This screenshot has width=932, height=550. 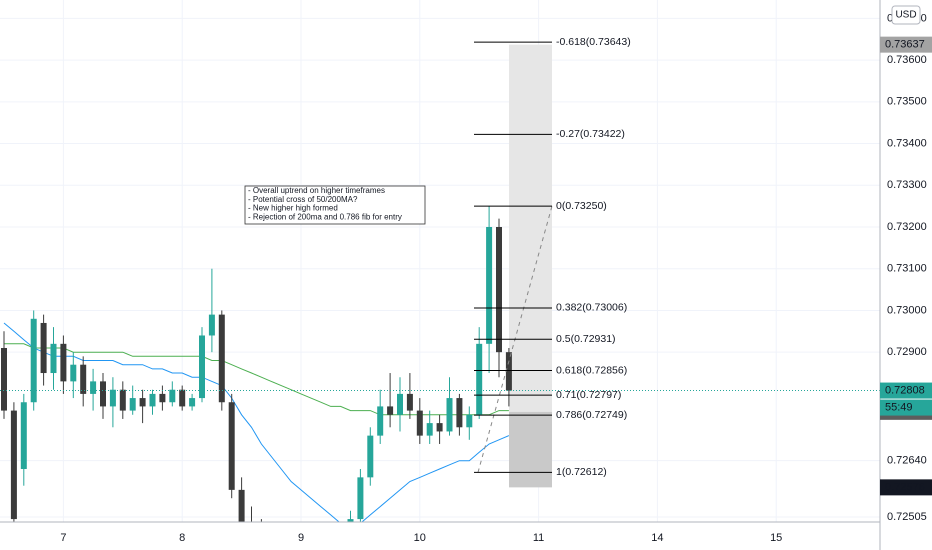 I want to click on price-tag-label: 0.73637, so click(x=905, y=45).